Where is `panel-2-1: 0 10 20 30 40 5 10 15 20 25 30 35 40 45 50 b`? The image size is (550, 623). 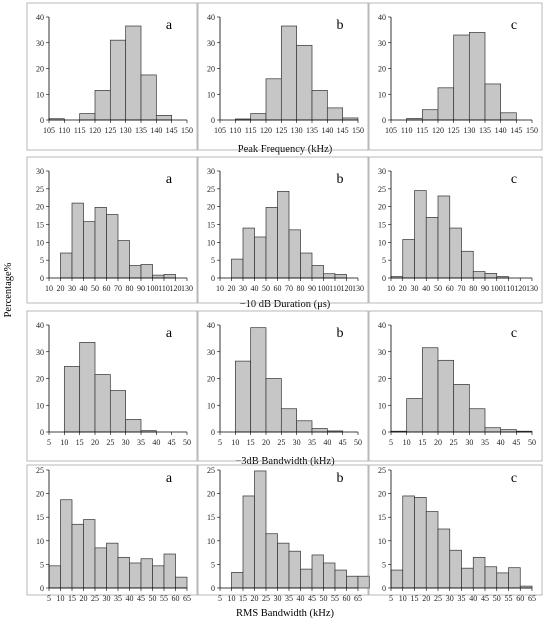 panel-2-1: 0 10 20 30 40 5 10 15 20 25 30 35 40 45 50 b is located at coordinates (283, 386).